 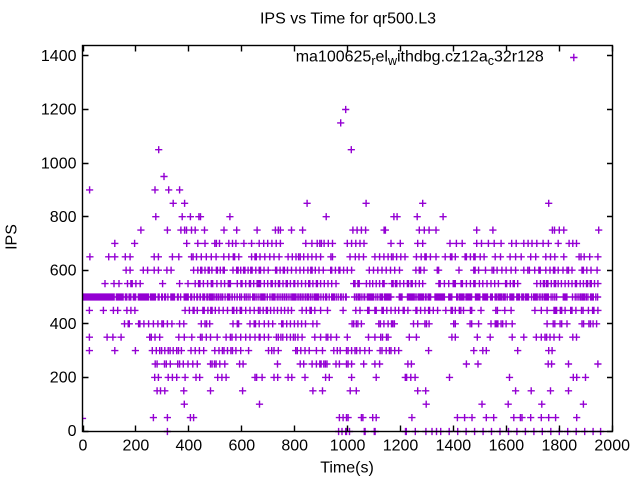 I want to click on svg-text: 1800, so click(x=560, y=445).